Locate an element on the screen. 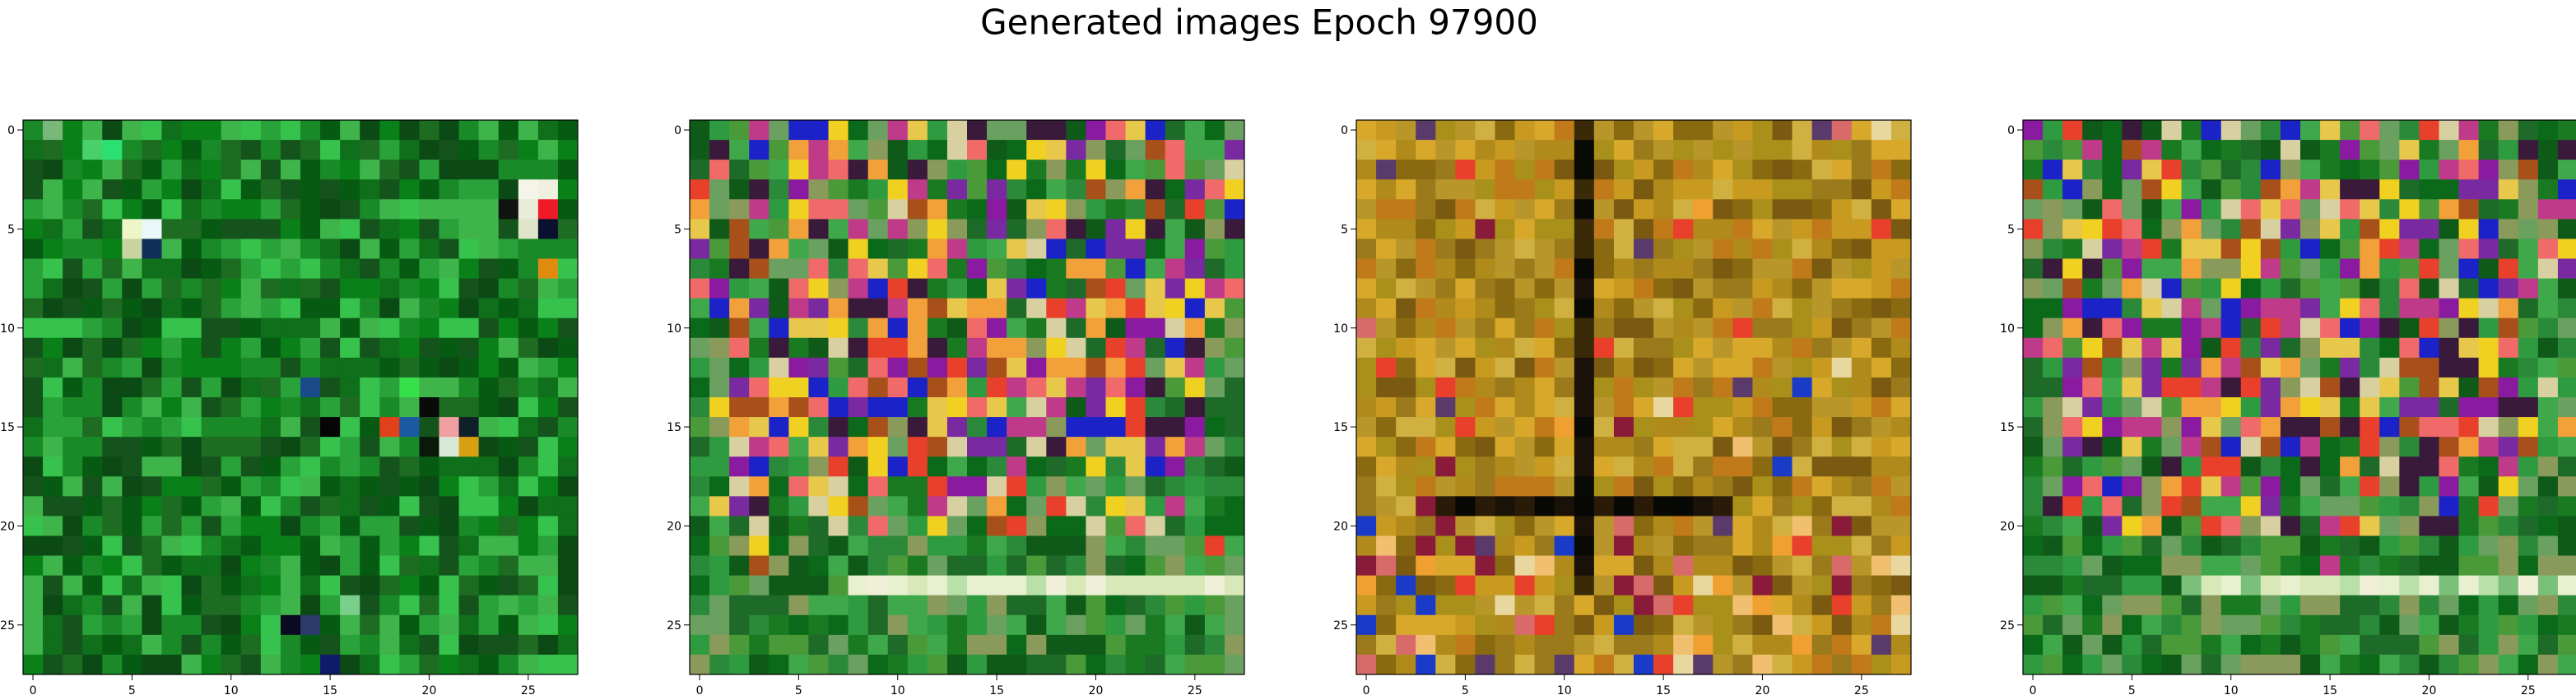  x-tick-label: 0 is located at coordinates (700, 689).